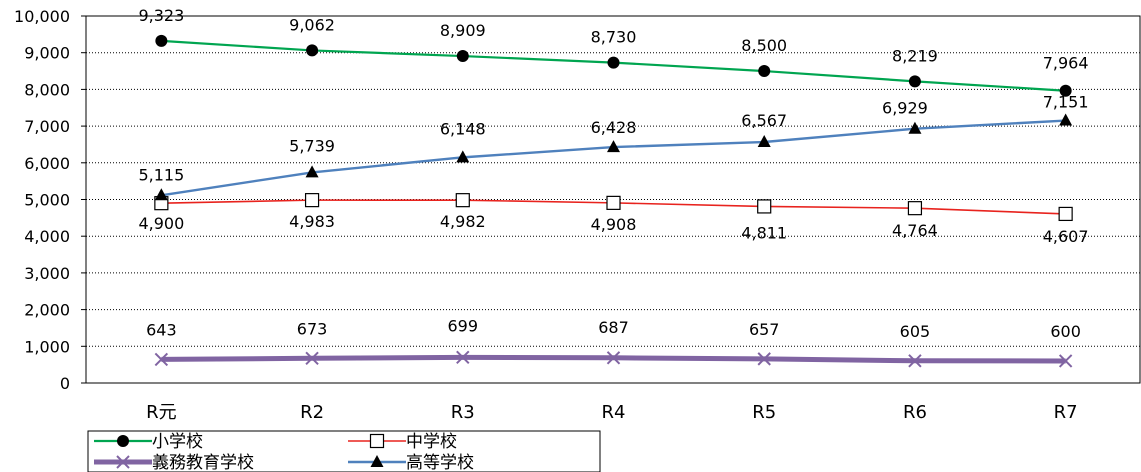 The height and width of the screenshot is (472, 1141). What do you see at coordinates (47, 53) in the screenshot?
I see `y-tick-label: 9,000` at bounding box center [47, 53].